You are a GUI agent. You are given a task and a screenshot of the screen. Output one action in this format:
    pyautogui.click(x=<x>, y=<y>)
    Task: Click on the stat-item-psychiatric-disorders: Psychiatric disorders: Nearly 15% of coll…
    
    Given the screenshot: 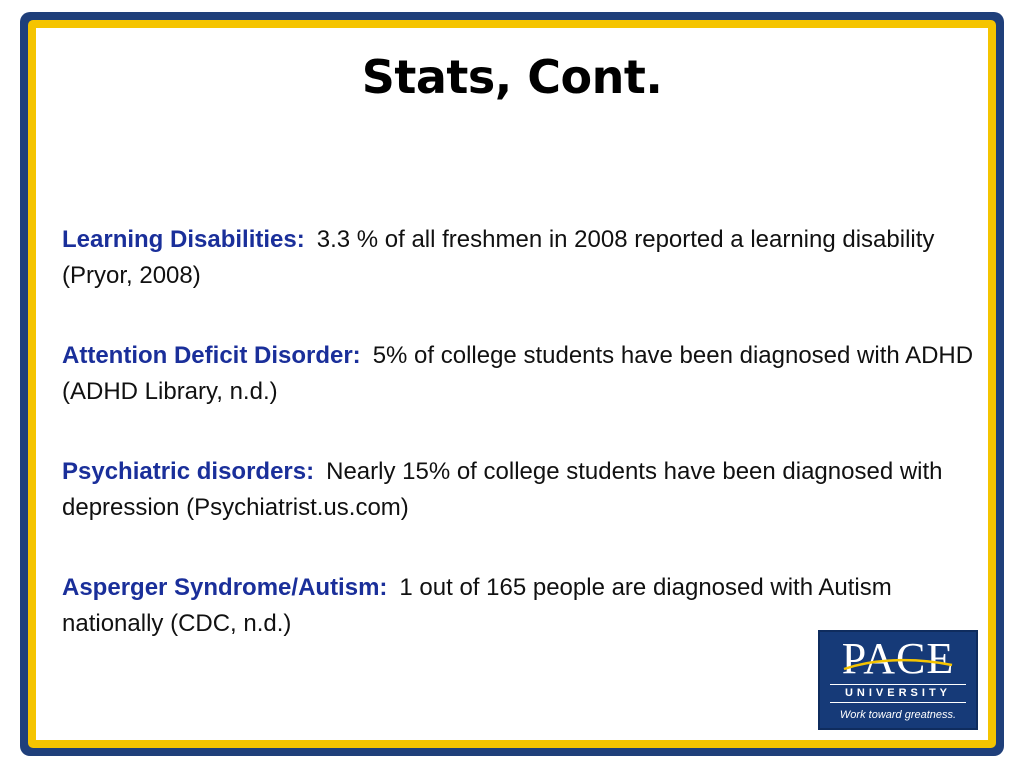 What is the action you would take?
    pyautogui.click(x=527, y=490)
    